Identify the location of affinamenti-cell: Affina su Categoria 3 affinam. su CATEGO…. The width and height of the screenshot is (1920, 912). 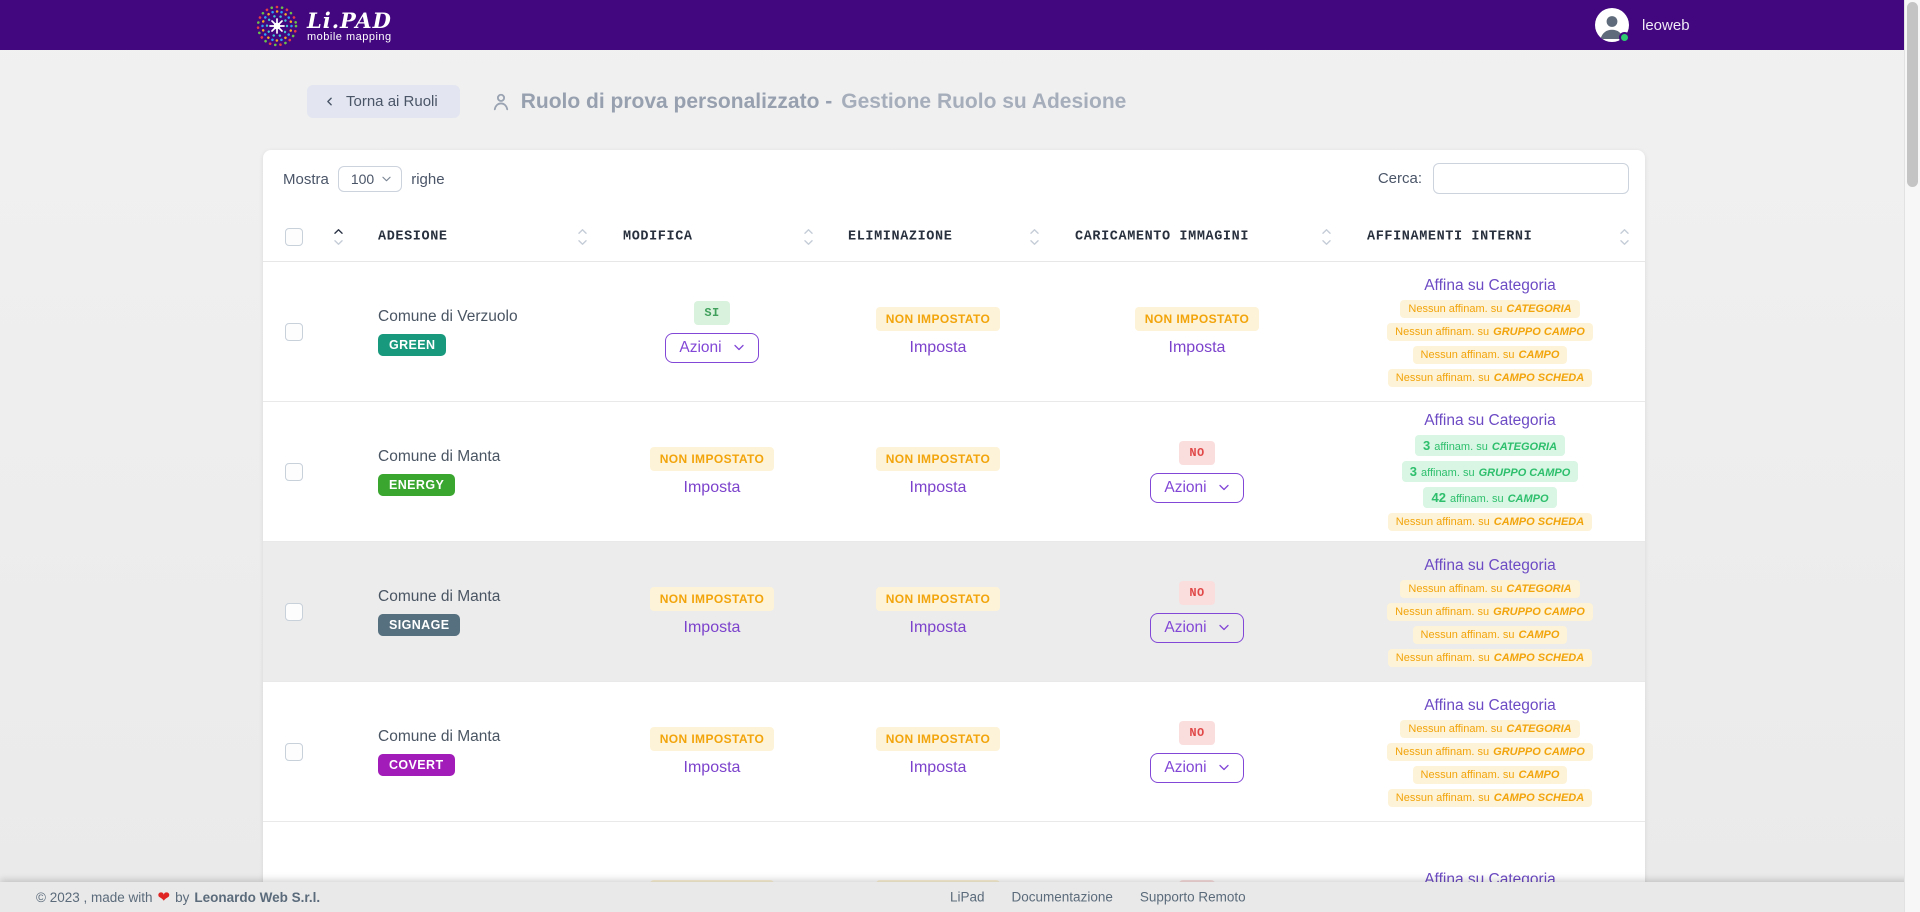
(1488, 471).